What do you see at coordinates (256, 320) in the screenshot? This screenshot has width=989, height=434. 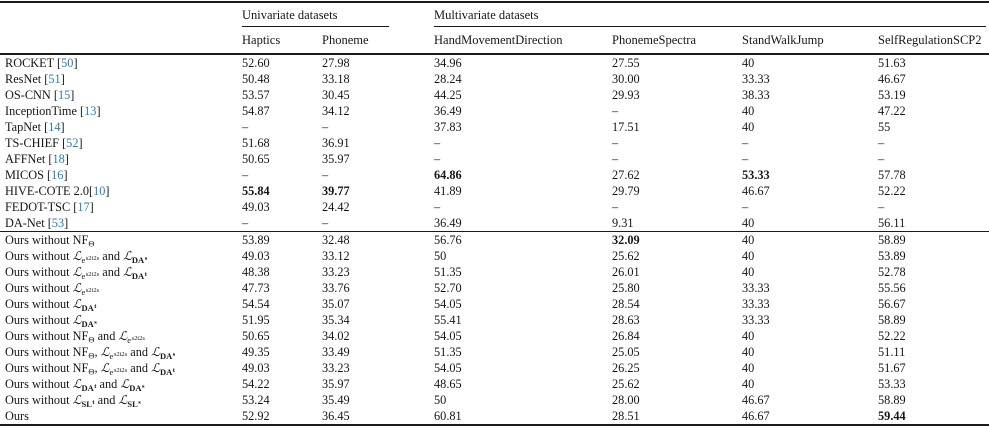 I see `cell: 51.95` at bounding box center [256, 320].